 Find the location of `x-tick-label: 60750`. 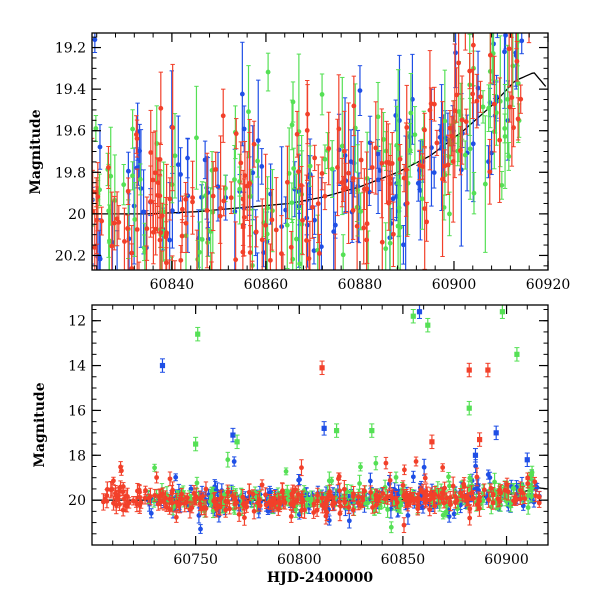

x-tick-label: 60750 is located at coordinates (195, 560).